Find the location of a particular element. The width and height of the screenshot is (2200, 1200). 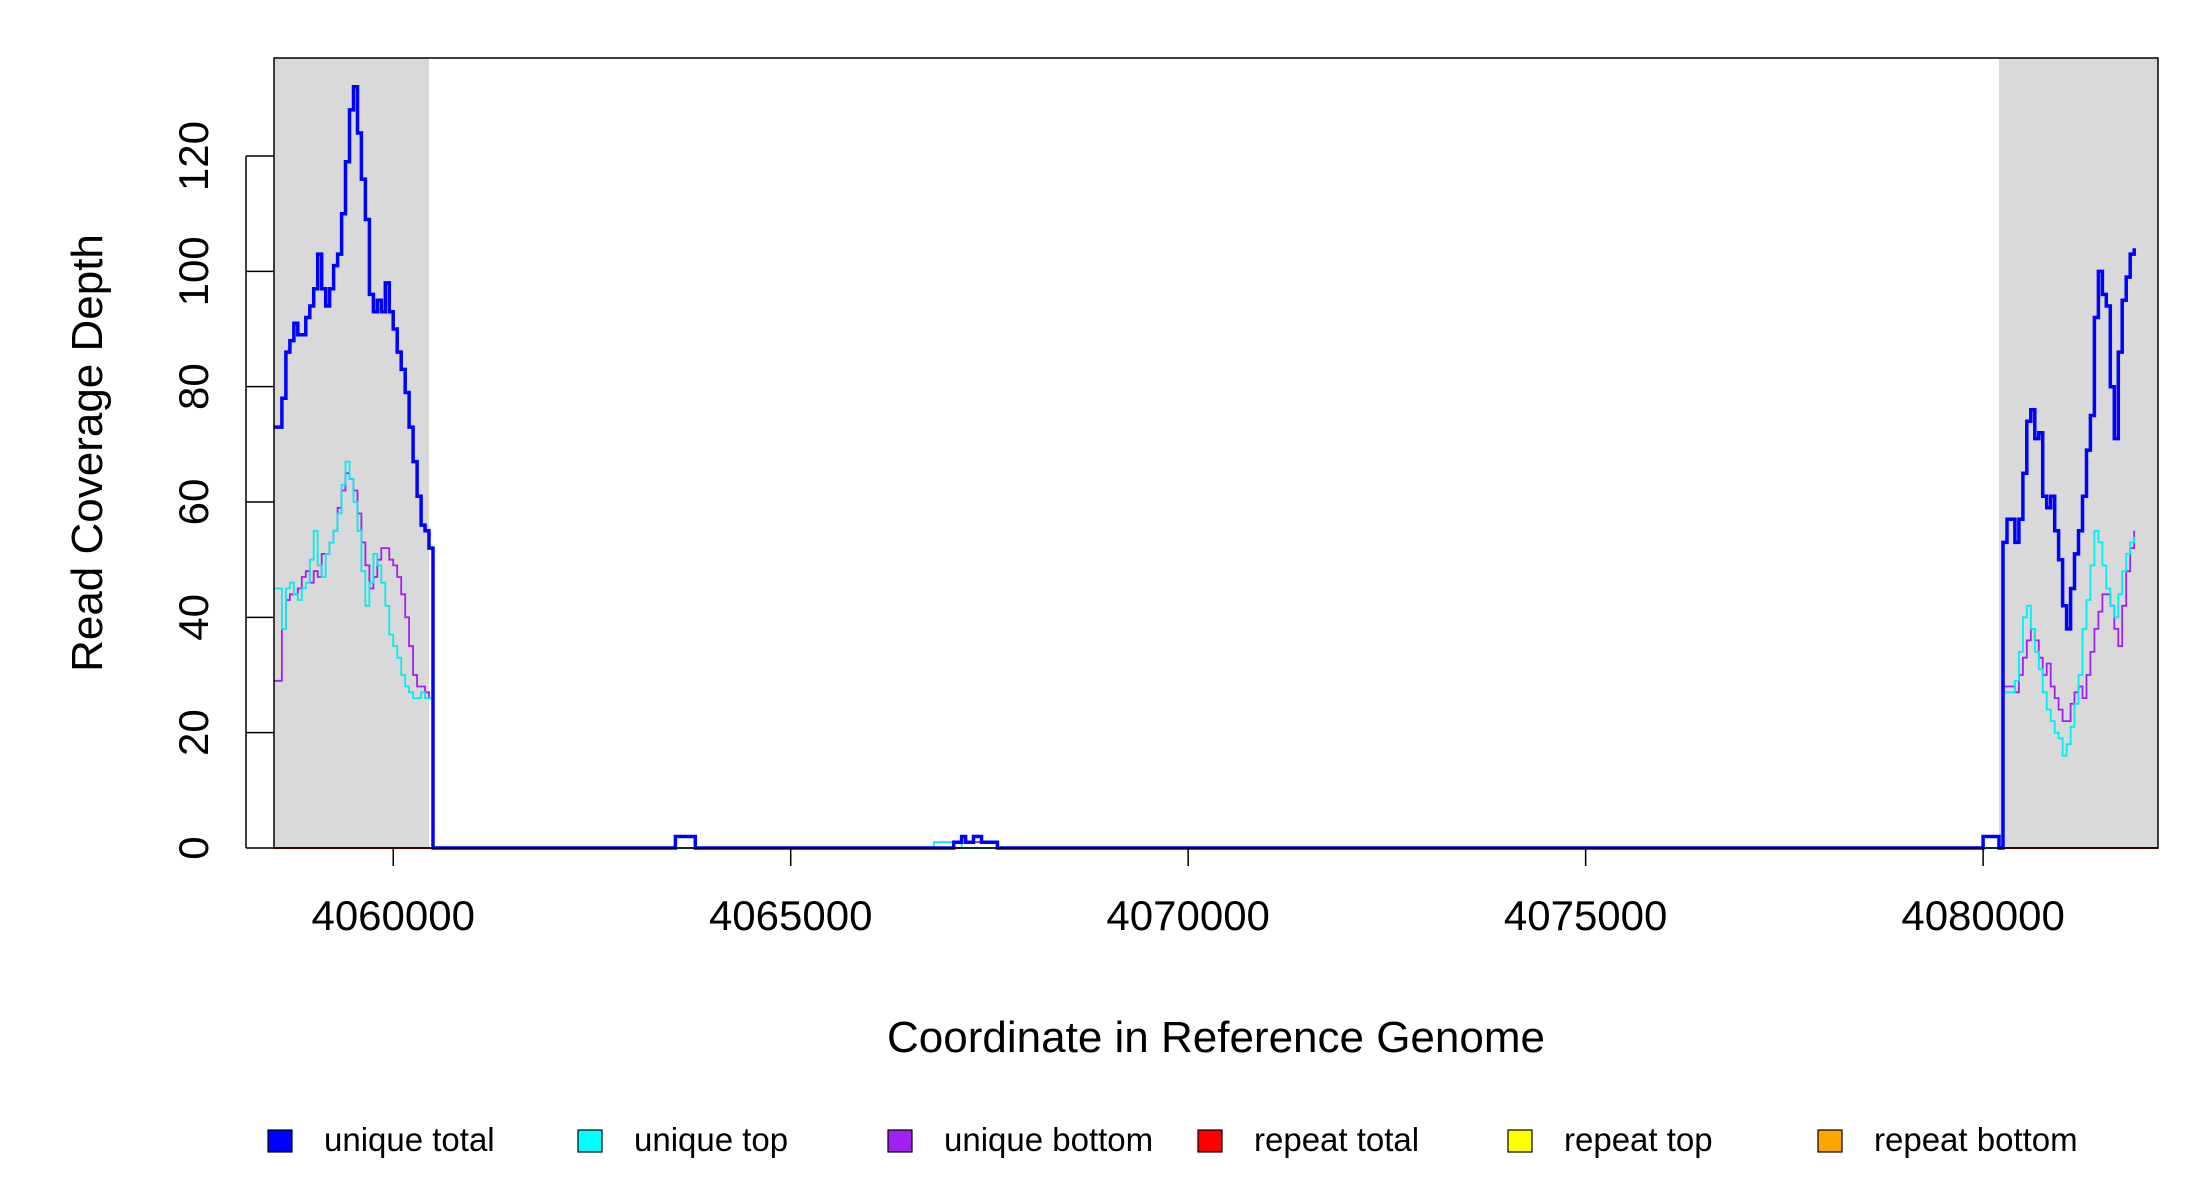

y-axis: 0 20 40 60 80 100 120 is located at coordinates (222, 490).